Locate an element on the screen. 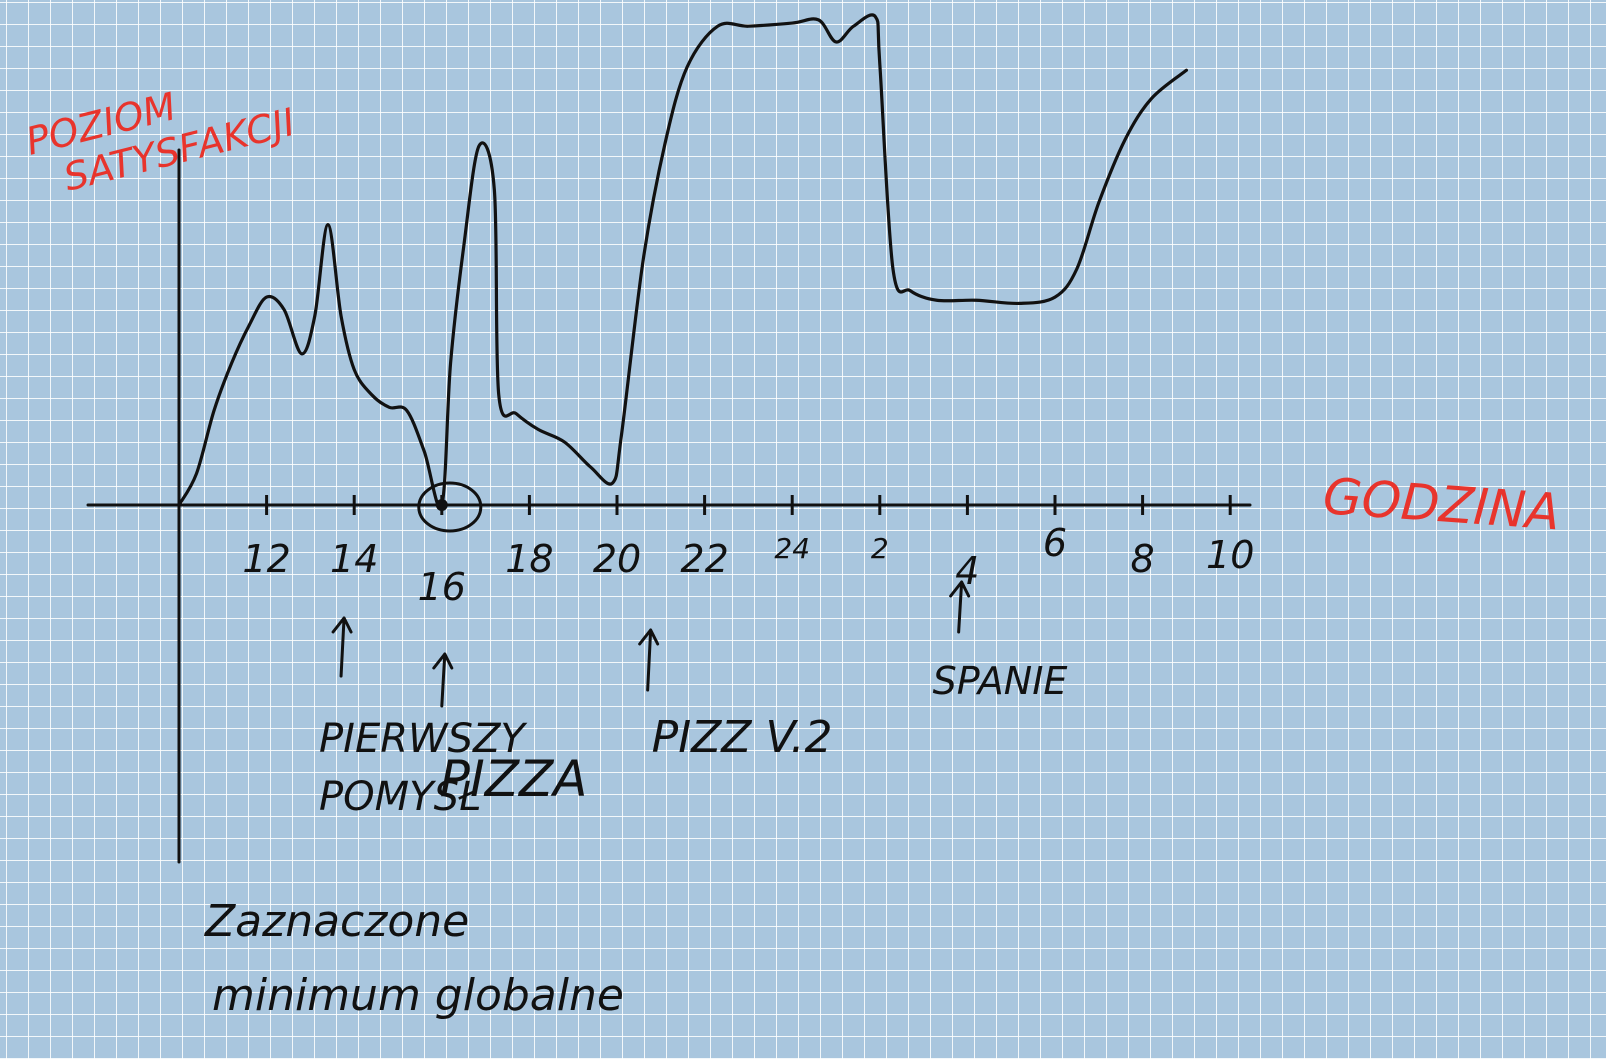 This screenshot has height=1059, width=1606. x-tick-label: 20 is located at coordinates (617, 559).